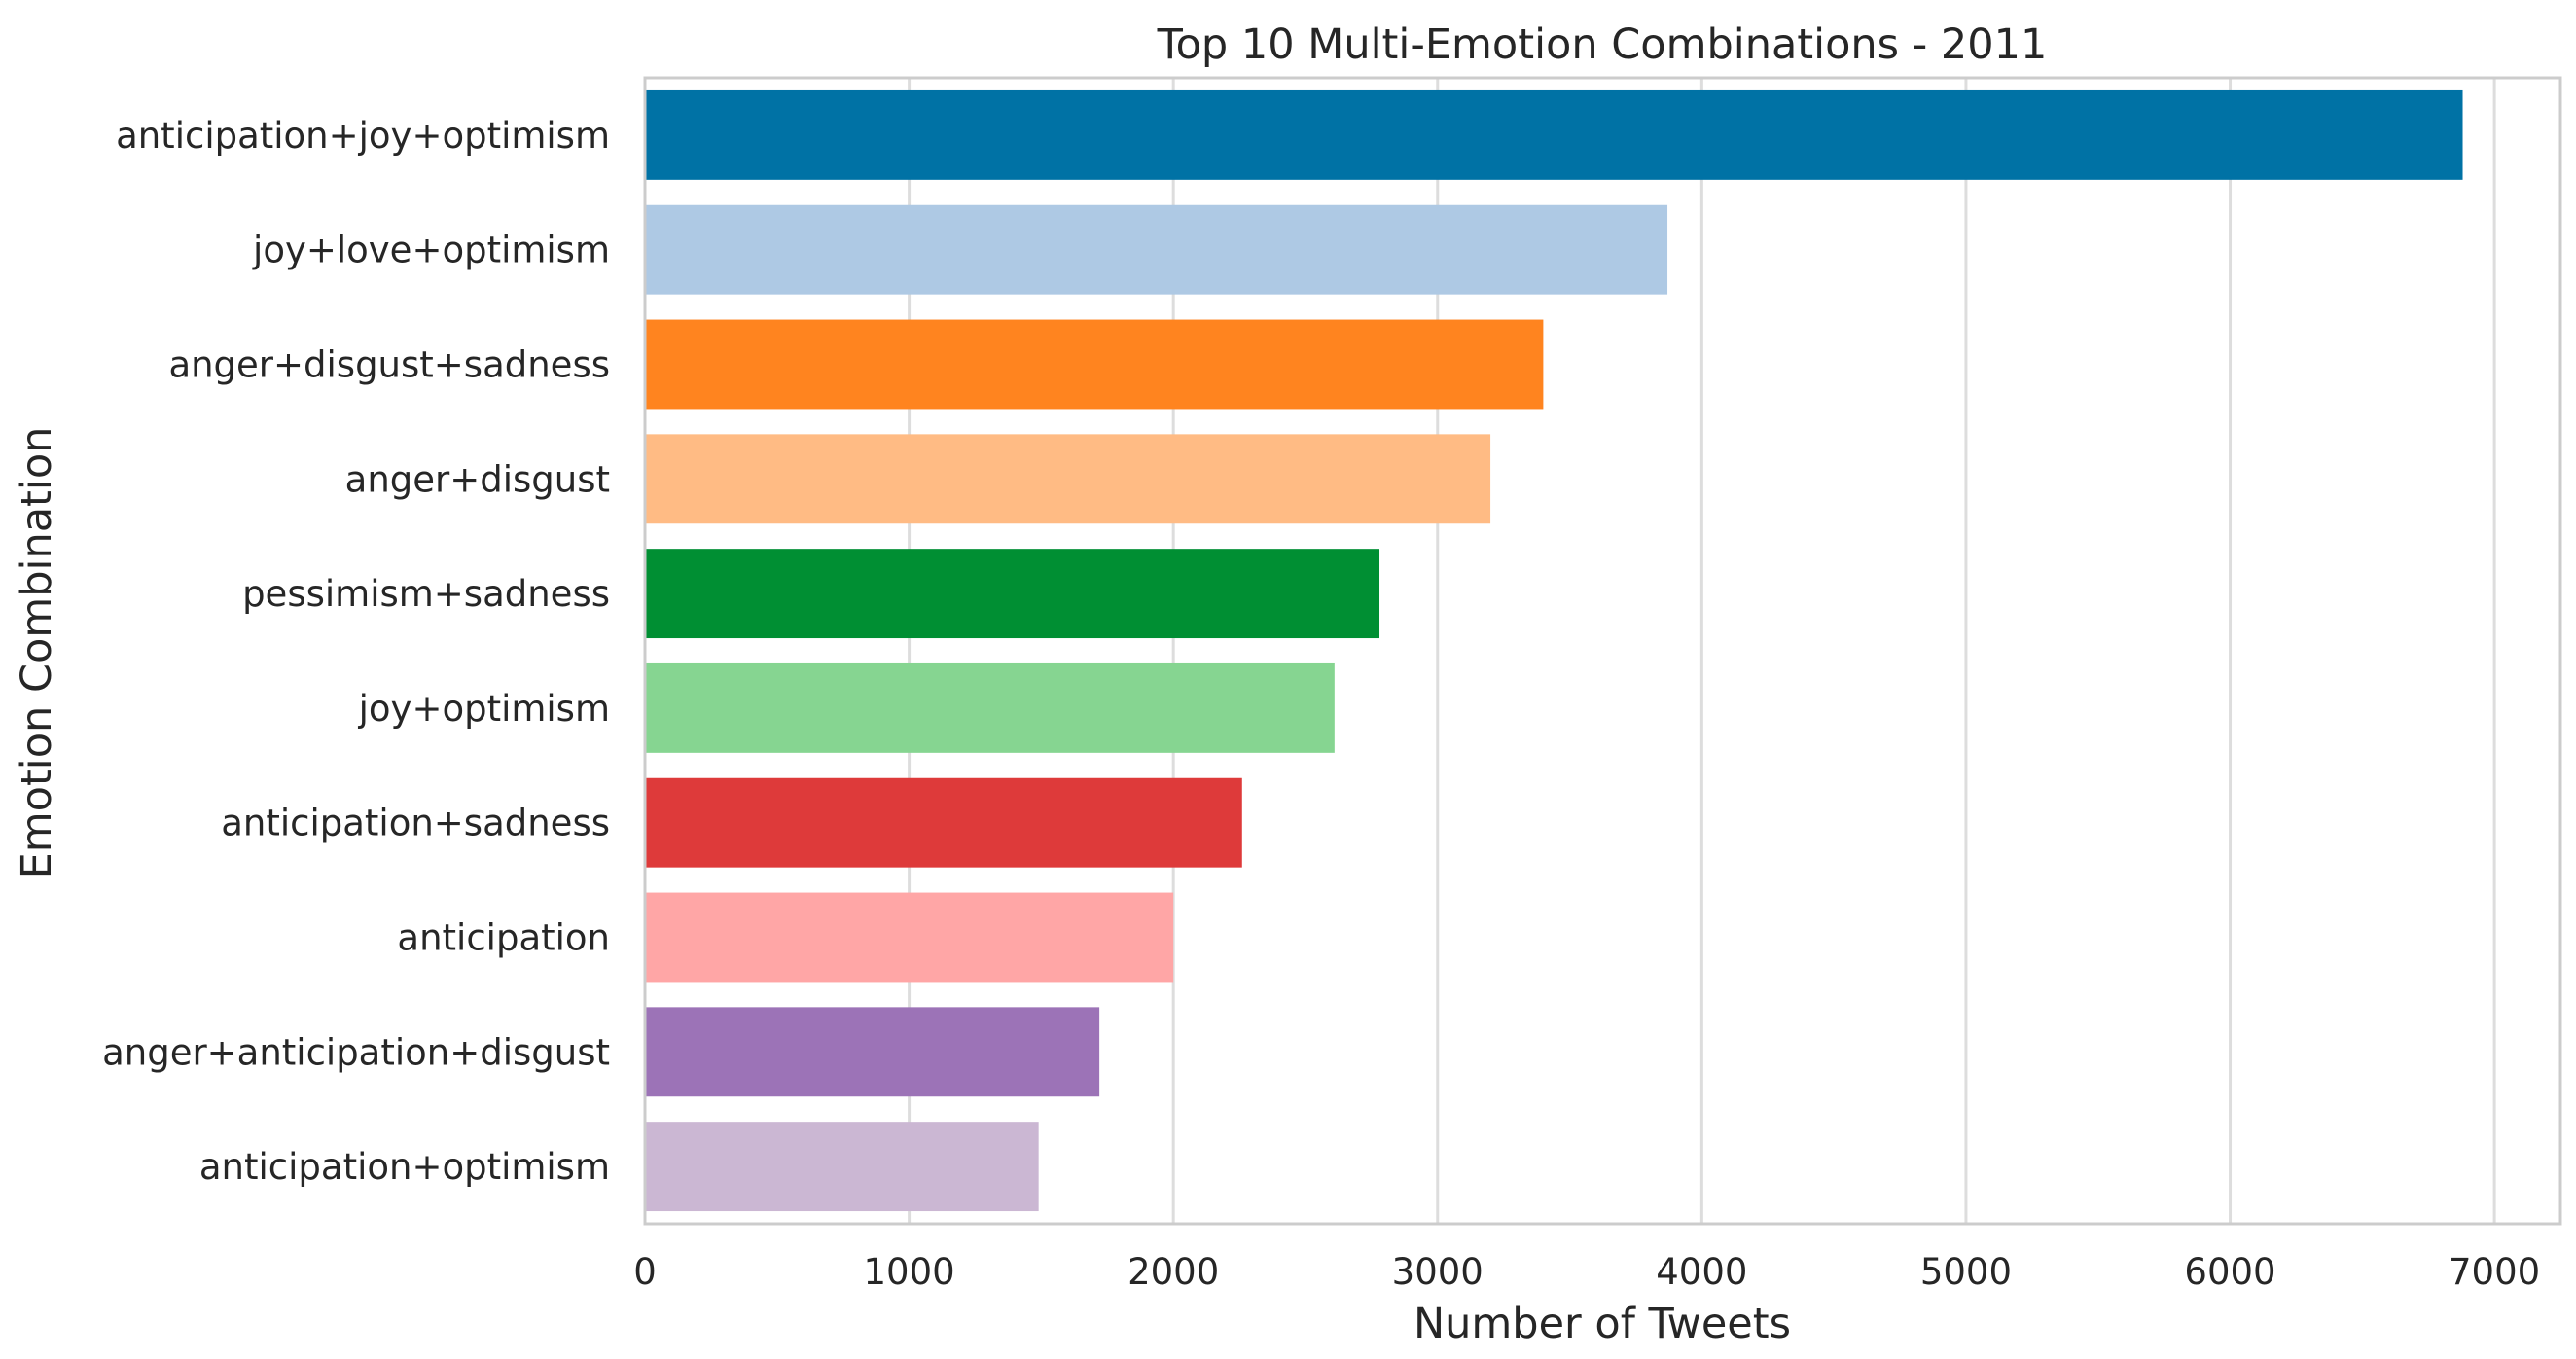 This screenshot has width=2576, height=1359. Describe the element at coordinates (477, 479) in the screenshot. I see `y-tick-label: anger+disgust` at that location.